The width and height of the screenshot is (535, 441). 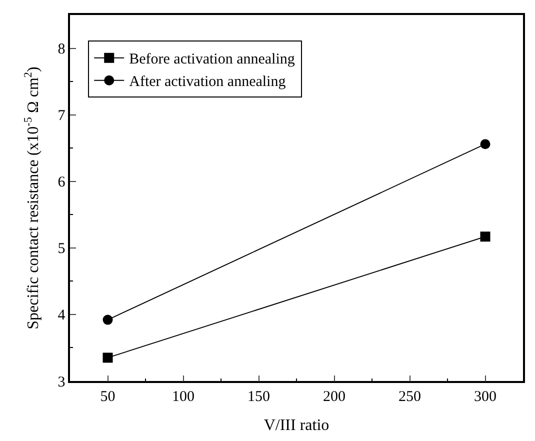 What do you see at coordinates (409, 396) in the screenshot?
I see `x-tick-label: 250` at bounding box center [409, 396].